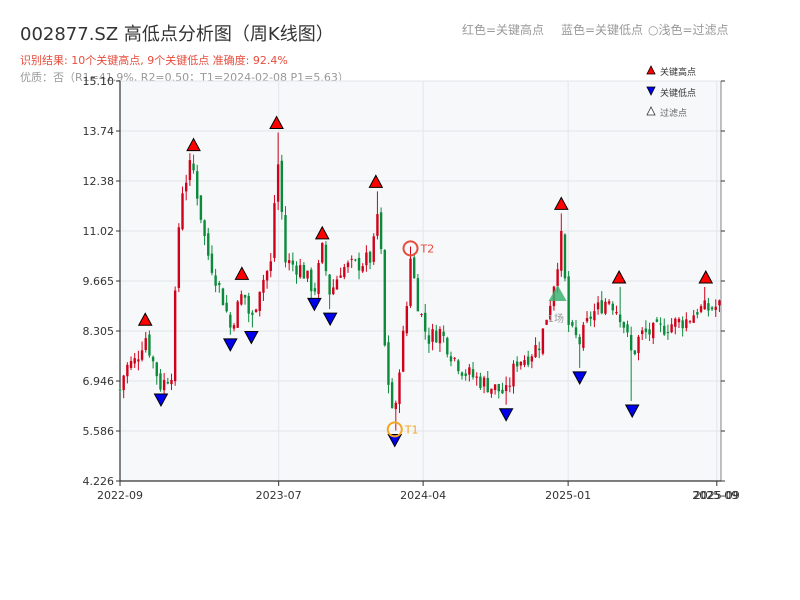 Image resolution: width=800 pixels, height=600 pixels. I want to click on legend-high-label: 关键高点, so click(678, 73).